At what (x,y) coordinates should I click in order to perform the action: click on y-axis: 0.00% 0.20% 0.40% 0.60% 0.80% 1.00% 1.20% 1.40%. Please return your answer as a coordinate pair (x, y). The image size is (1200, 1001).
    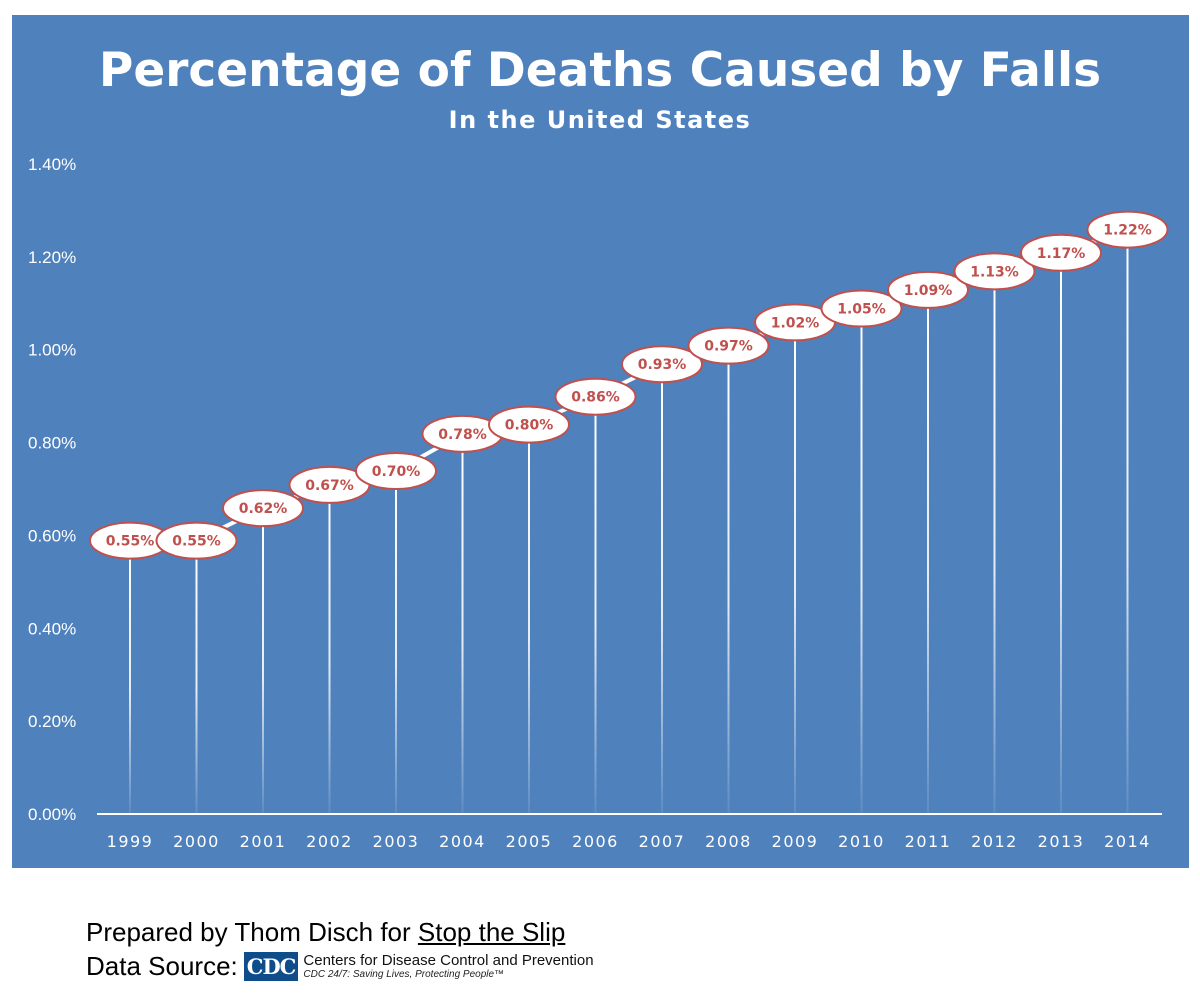
    Looking at the image, I should click on (52, 489).